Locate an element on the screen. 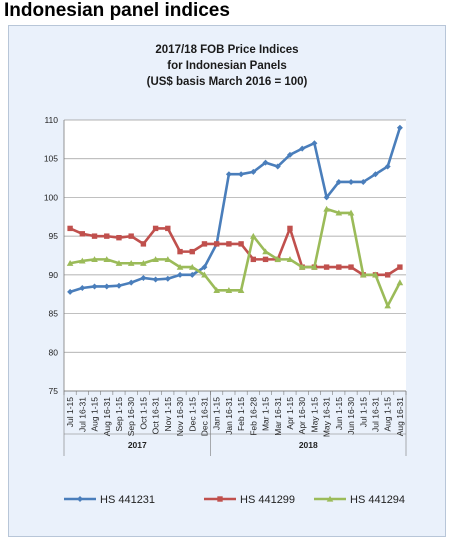 The height and width of the screenshot is (541, 452). x-tick-label: Feb 1-15 is located at coordinates (241, 414).